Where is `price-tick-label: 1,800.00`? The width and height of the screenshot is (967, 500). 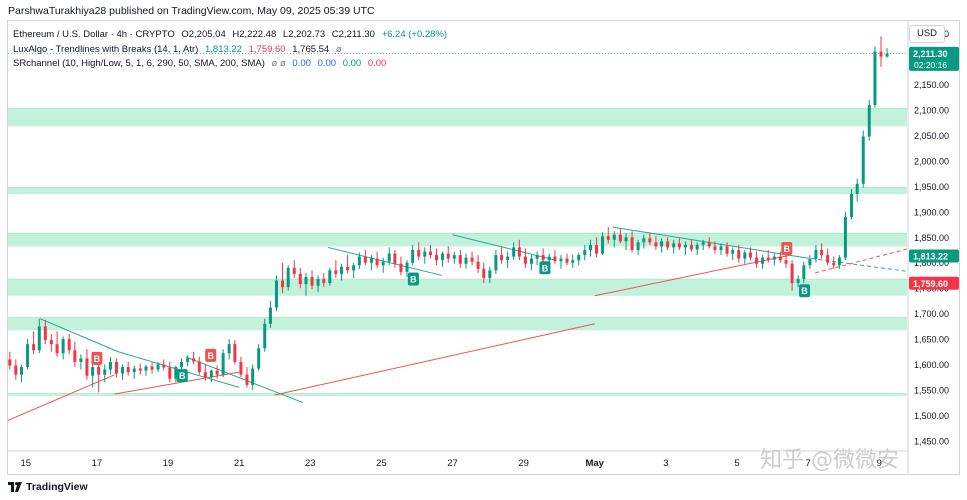 price-tick-label: 1,800.00 is located at coordinates (931, 263).